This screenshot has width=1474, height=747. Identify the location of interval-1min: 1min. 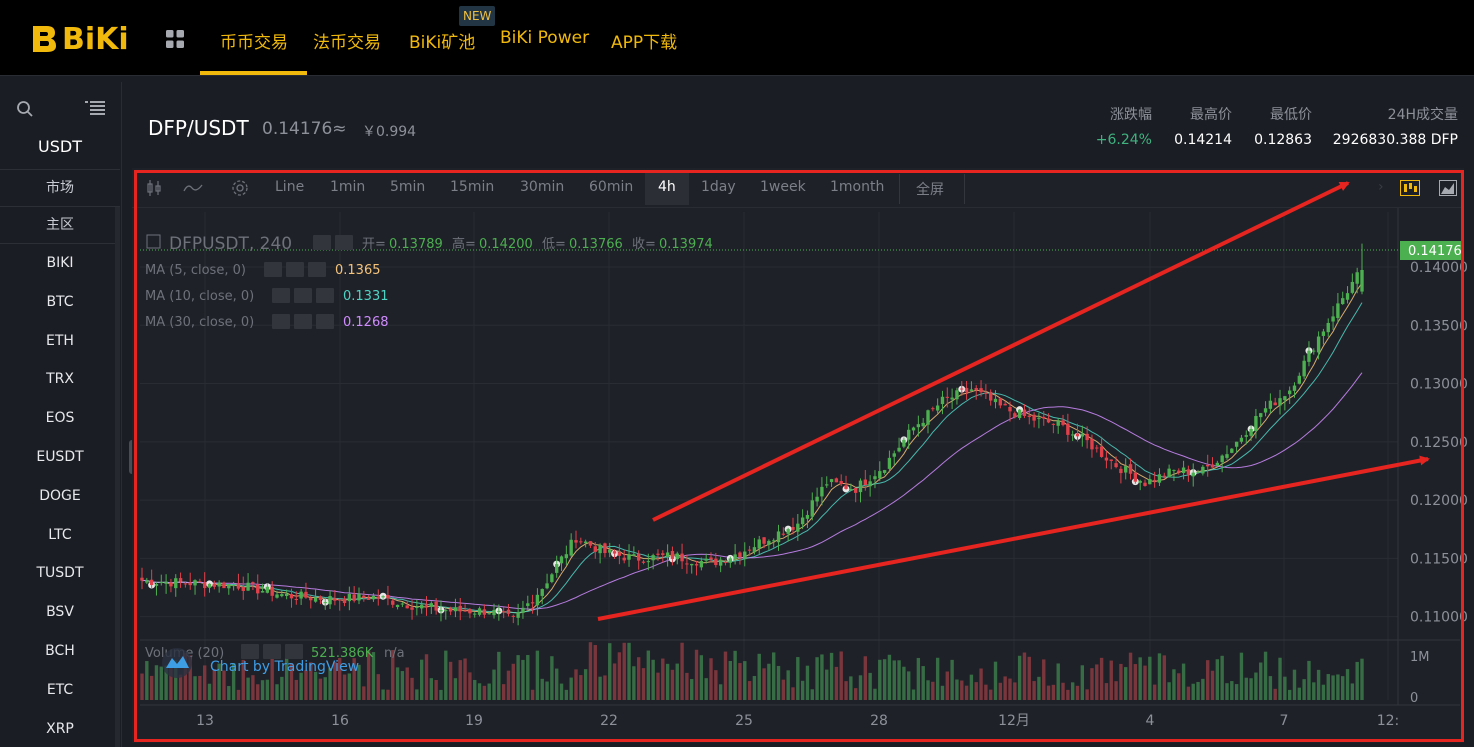
(348, 187).